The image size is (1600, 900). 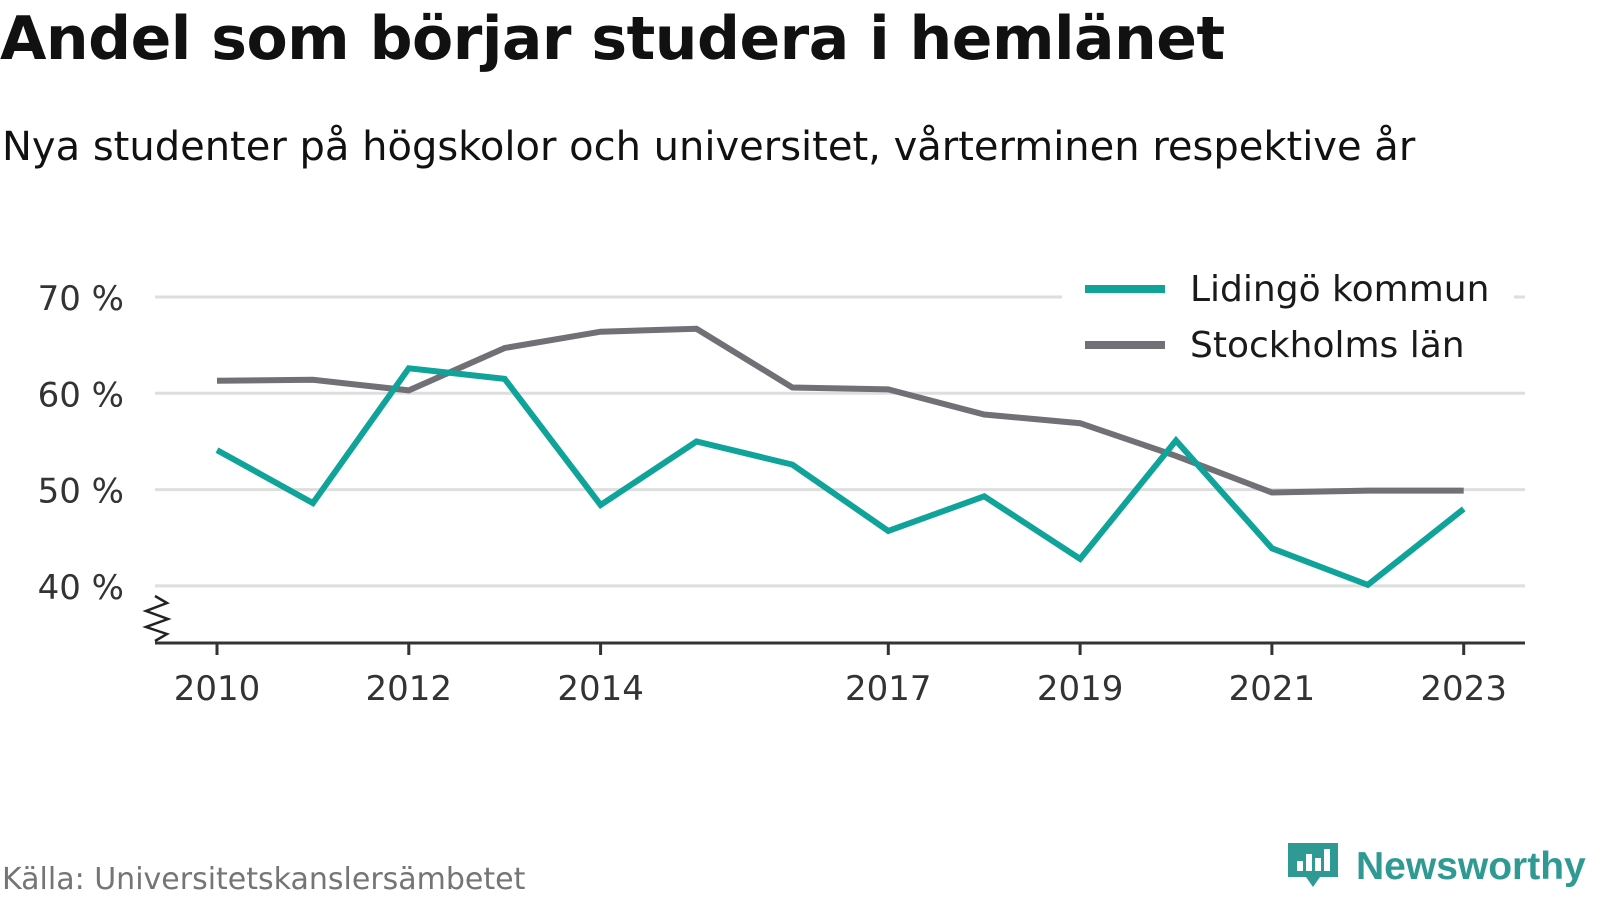 What do you see at coordinates (840, 410) in the screenshot?
I see `series-line-stockholms-l-n` at bounding box center [840, 410].